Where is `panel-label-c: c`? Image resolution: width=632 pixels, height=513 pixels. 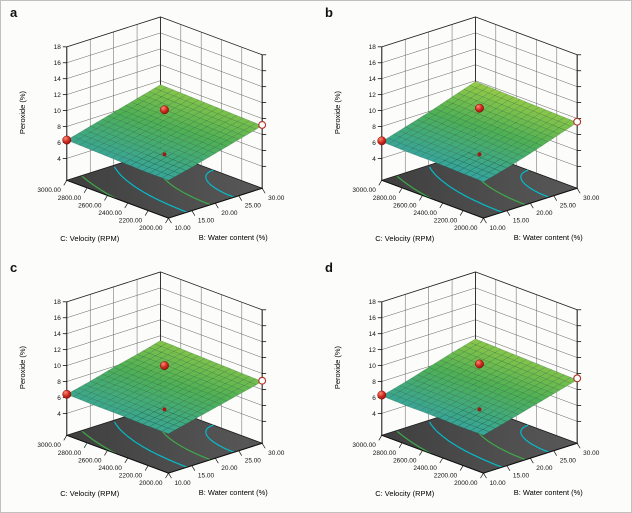 panel-label-c: c is located at coordinates (14, 267).